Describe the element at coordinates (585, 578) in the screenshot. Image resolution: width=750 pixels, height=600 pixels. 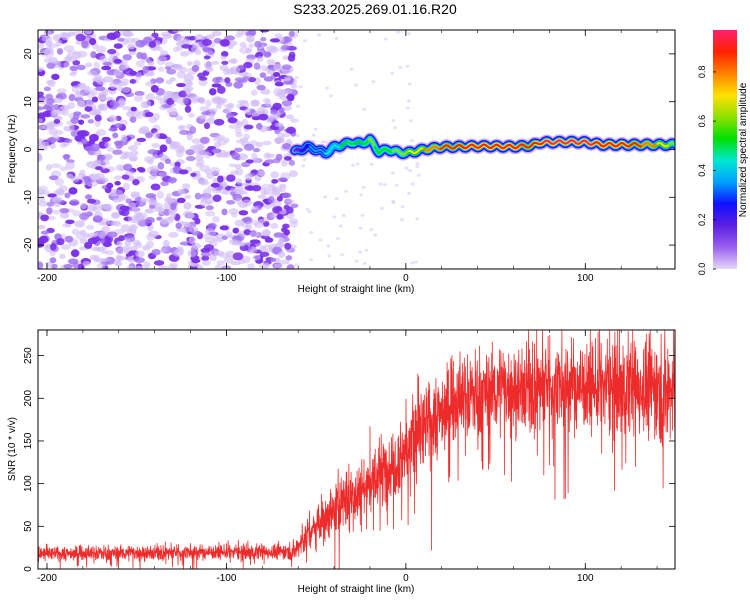
I see `x-tick-label: 100` at that location.